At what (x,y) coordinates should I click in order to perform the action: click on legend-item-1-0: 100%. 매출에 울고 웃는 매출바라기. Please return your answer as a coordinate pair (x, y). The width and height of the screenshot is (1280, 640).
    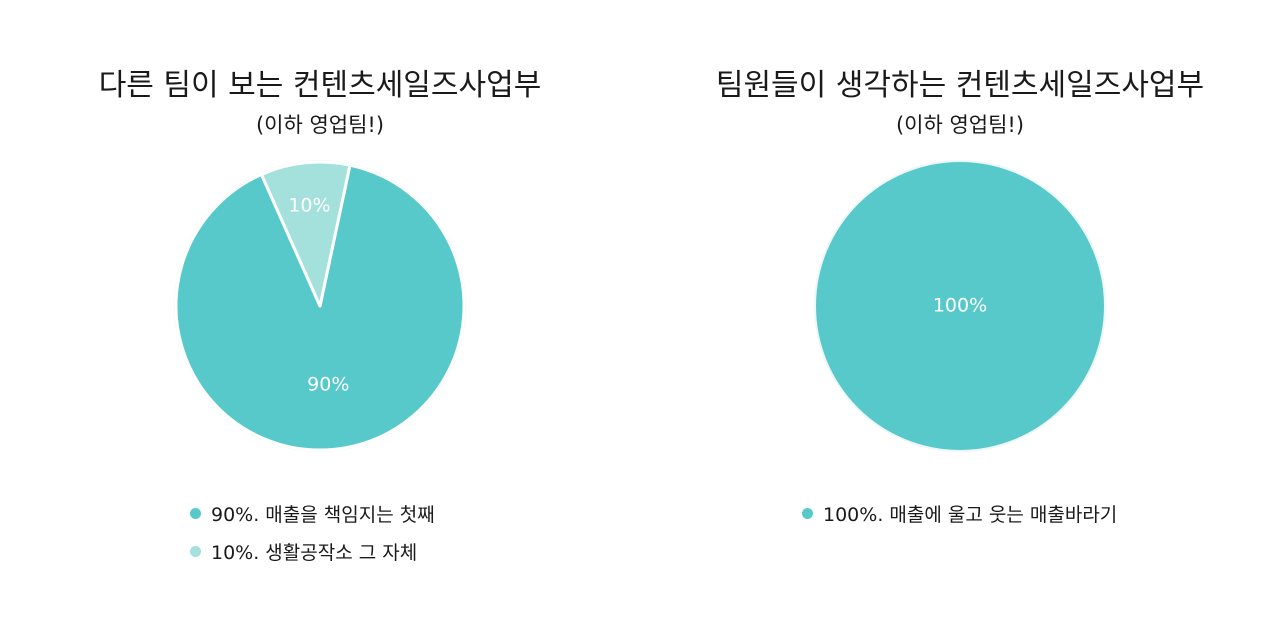
    Looking at the image, I should click on (959, 513).